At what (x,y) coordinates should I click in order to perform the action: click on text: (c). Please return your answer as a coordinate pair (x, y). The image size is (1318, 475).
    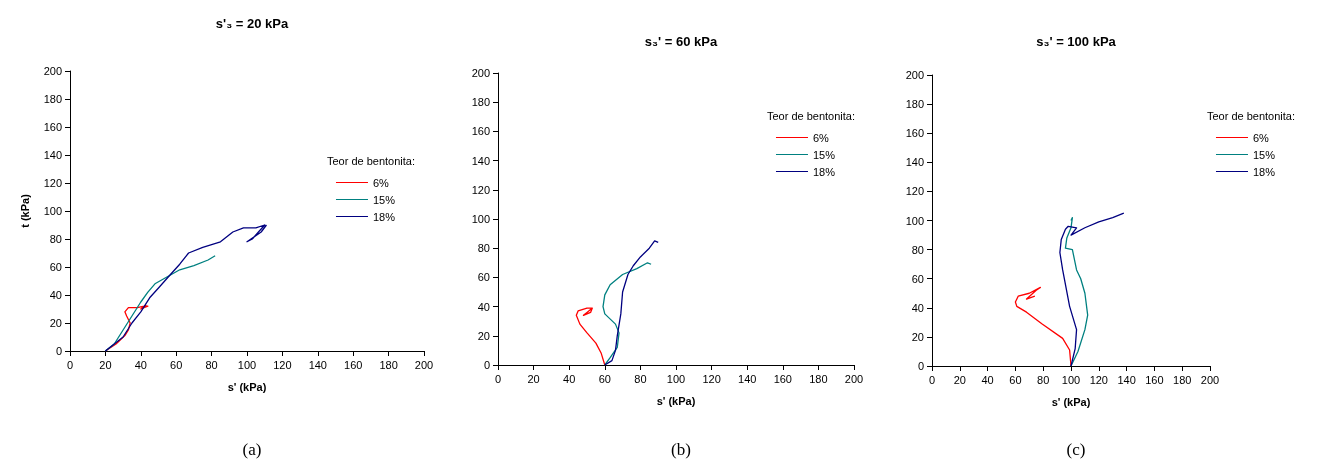
    Looking at the image, I should click on (1076, 449).